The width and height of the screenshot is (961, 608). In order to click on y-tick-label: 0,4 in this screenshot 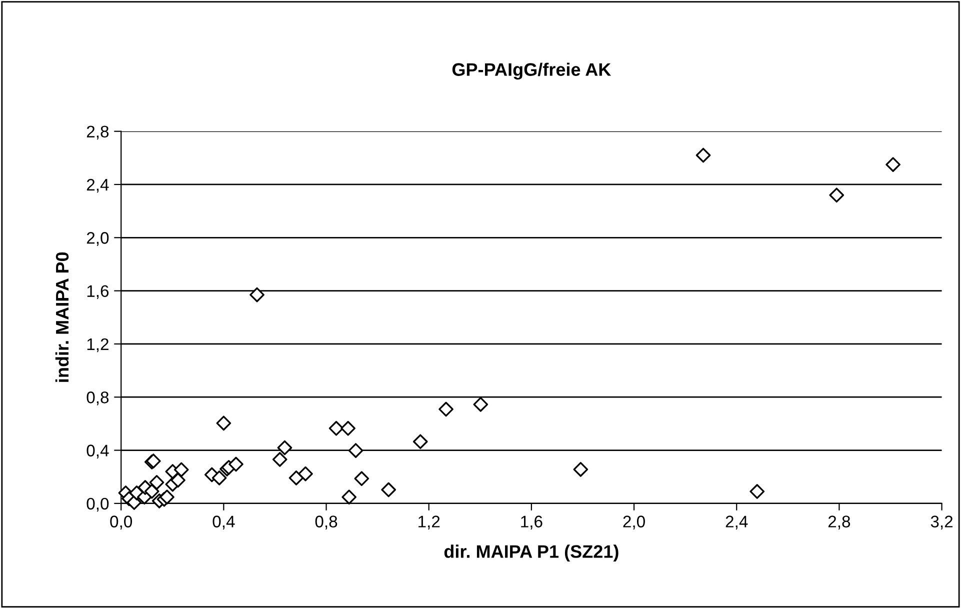, I will do `click(97, 451)`.